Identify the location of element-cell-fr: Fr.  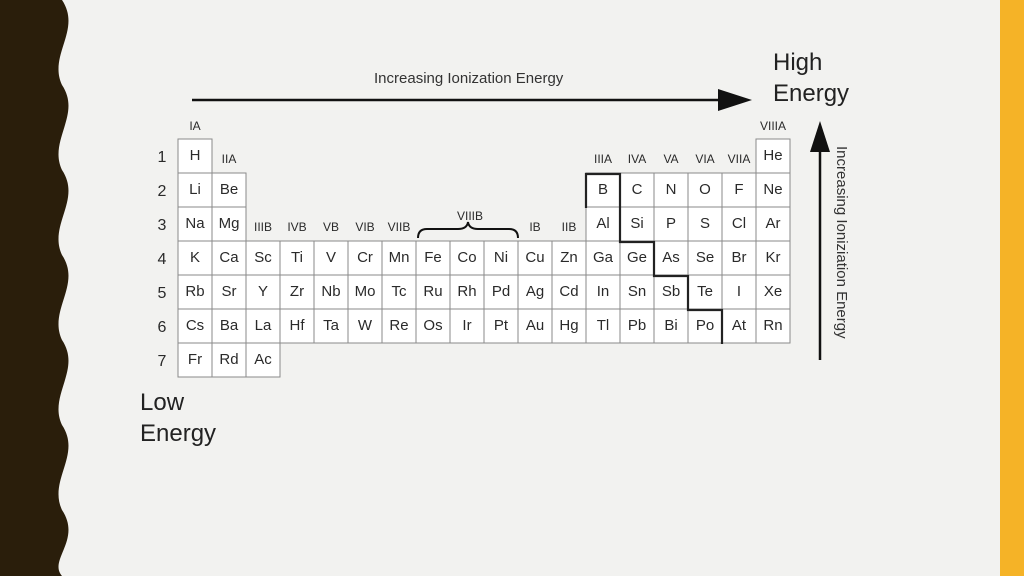
(195, 360).